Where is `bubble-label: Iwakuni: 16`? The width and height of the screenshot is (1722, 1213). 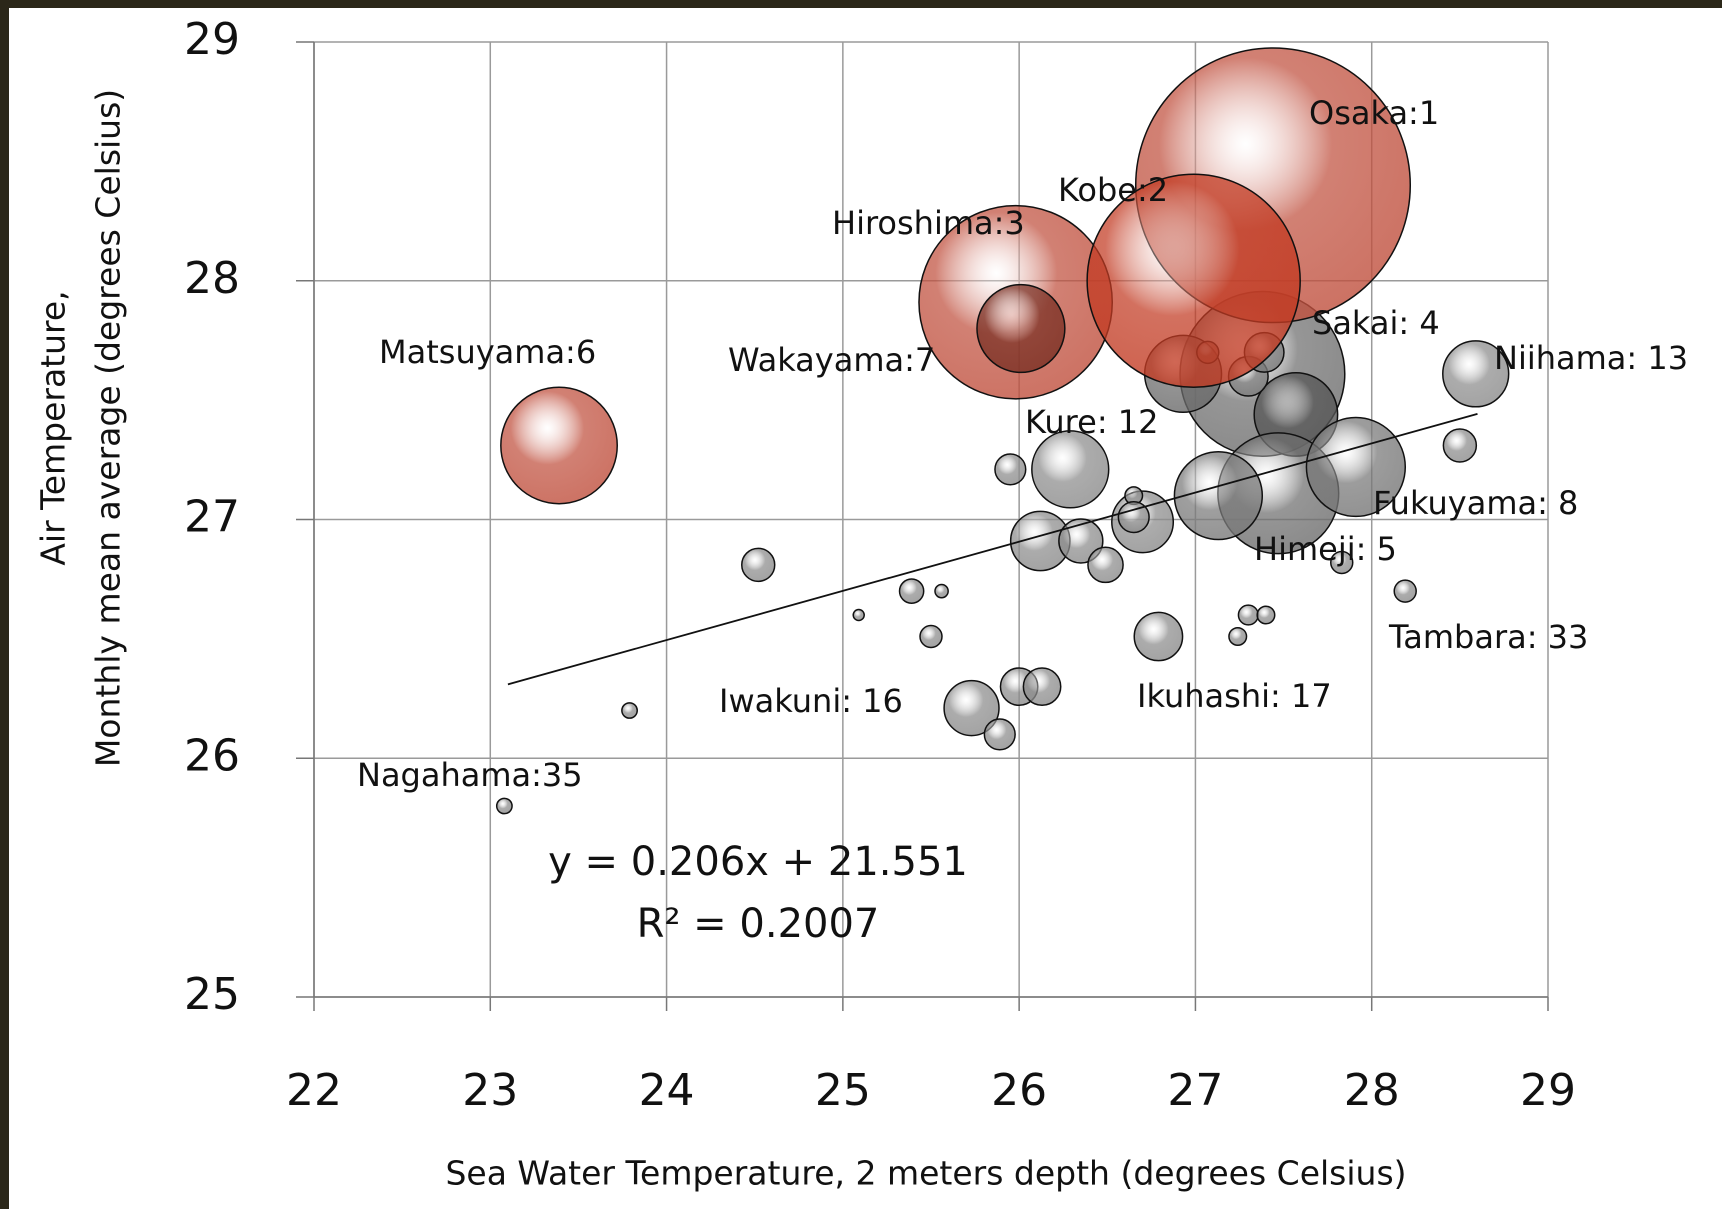 bubble-label: Iwakuni: 16 is located at coordinates (811, 701).